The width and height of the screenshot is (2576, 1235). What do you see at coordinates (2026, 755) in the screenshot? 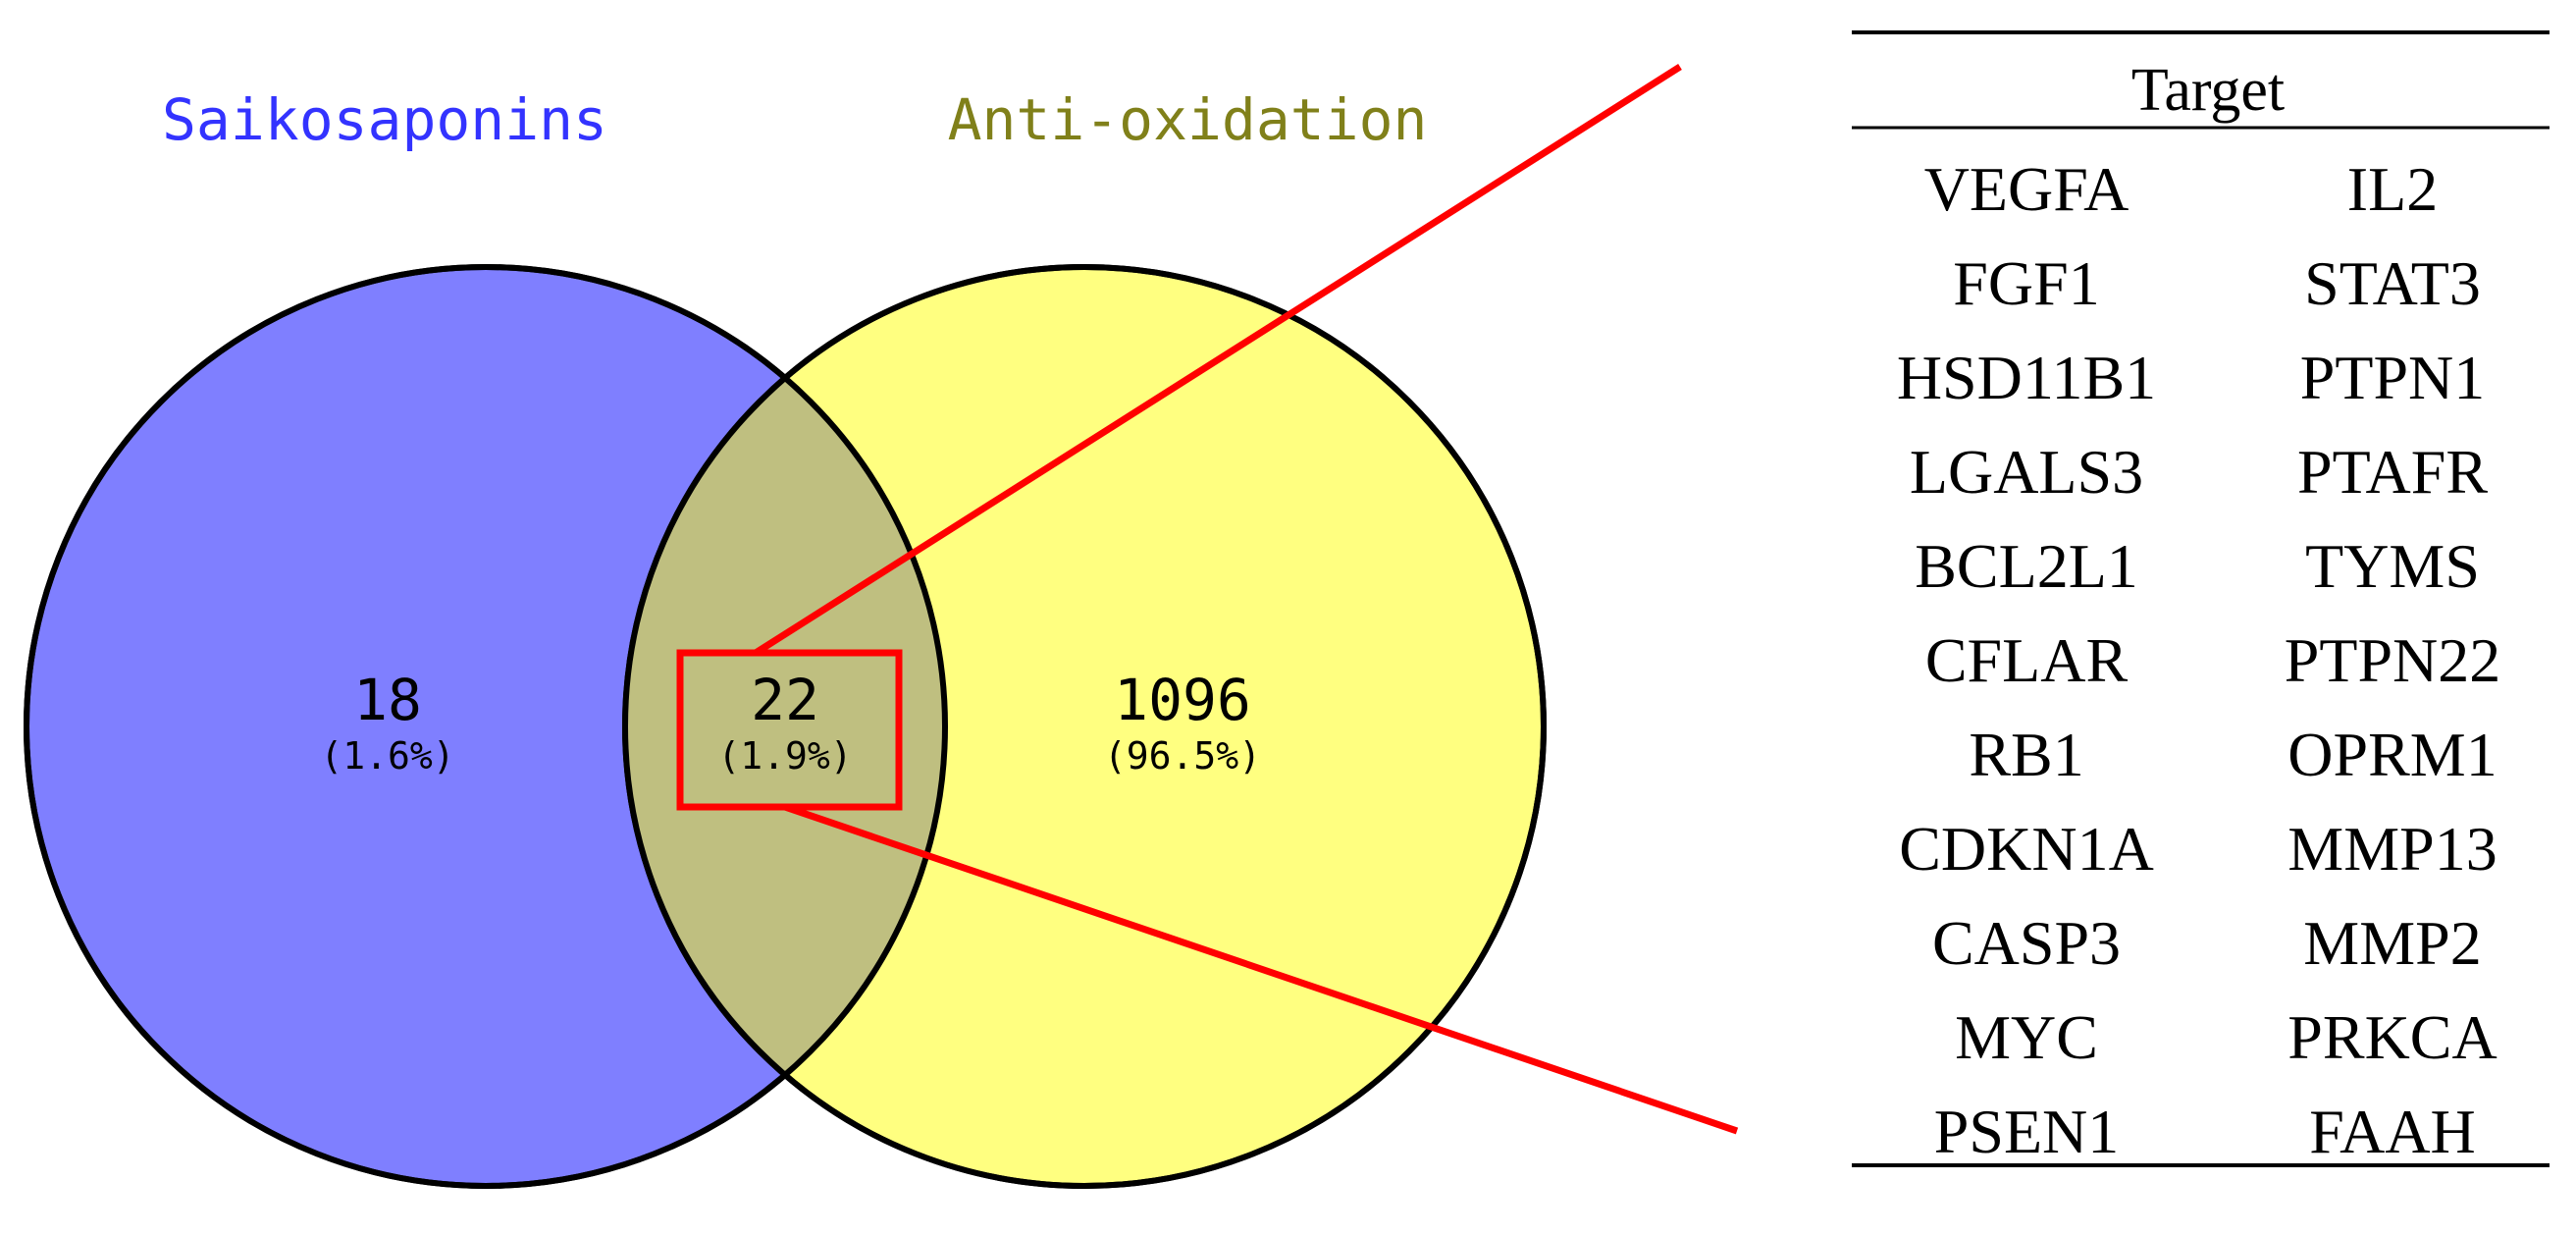
I see `table-cell: RB1` at bounding box center [2026, 755].